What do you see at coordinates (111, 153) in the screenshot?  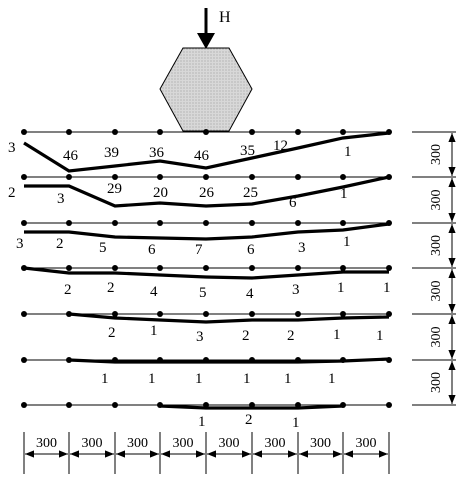 I see `row-label: 39` at bounding box center [111, 153].